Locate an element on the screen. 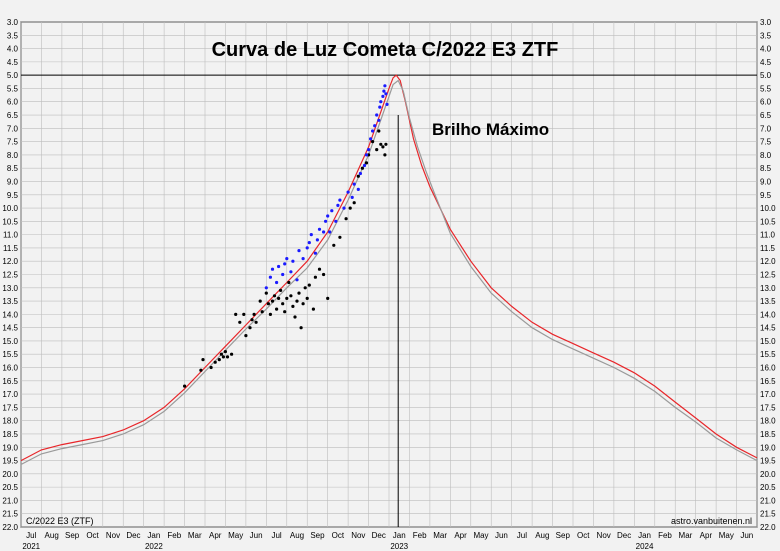 The image size is (780, 551). y-tick-label: 19.0 is located at coordinates (768, 447).